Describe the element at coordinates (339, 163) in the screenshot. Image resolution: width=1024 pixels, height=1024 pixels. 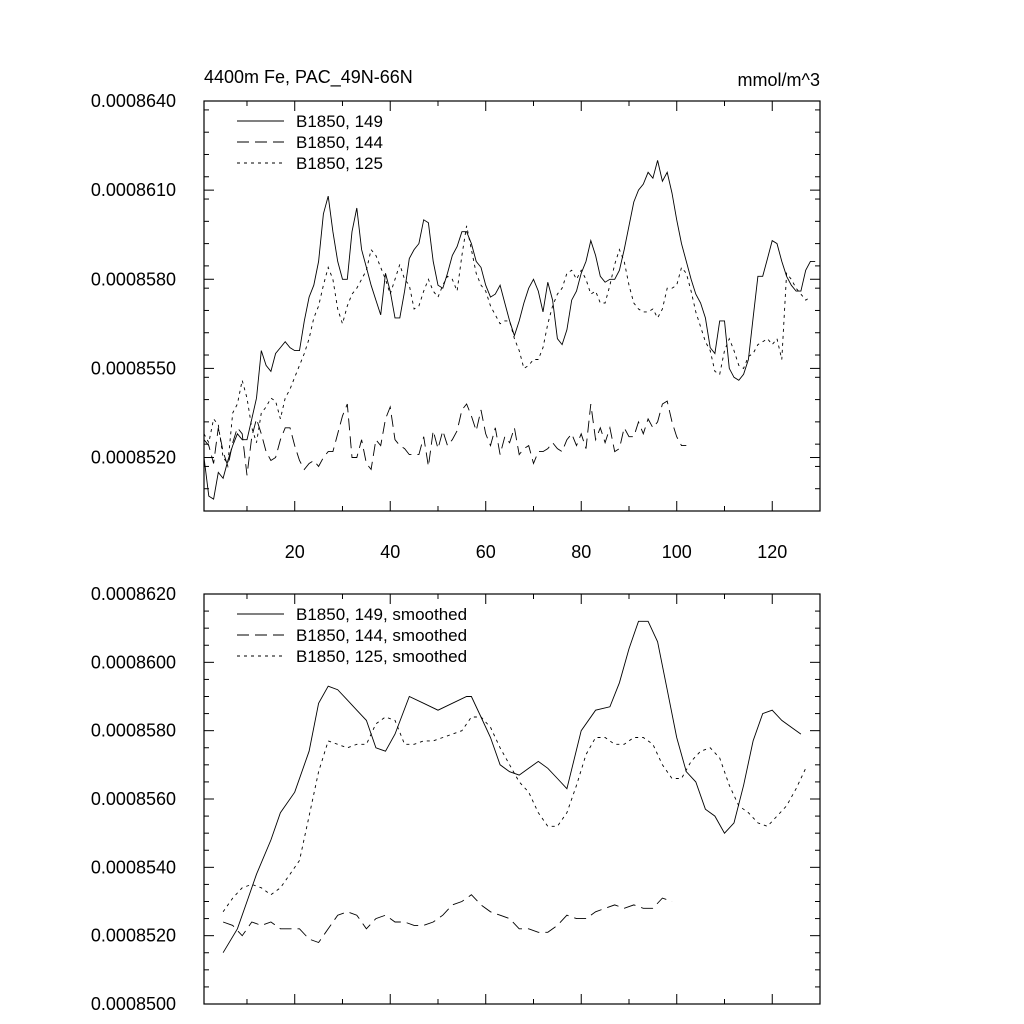
I see `legend-label: B1850, 125` at that location.